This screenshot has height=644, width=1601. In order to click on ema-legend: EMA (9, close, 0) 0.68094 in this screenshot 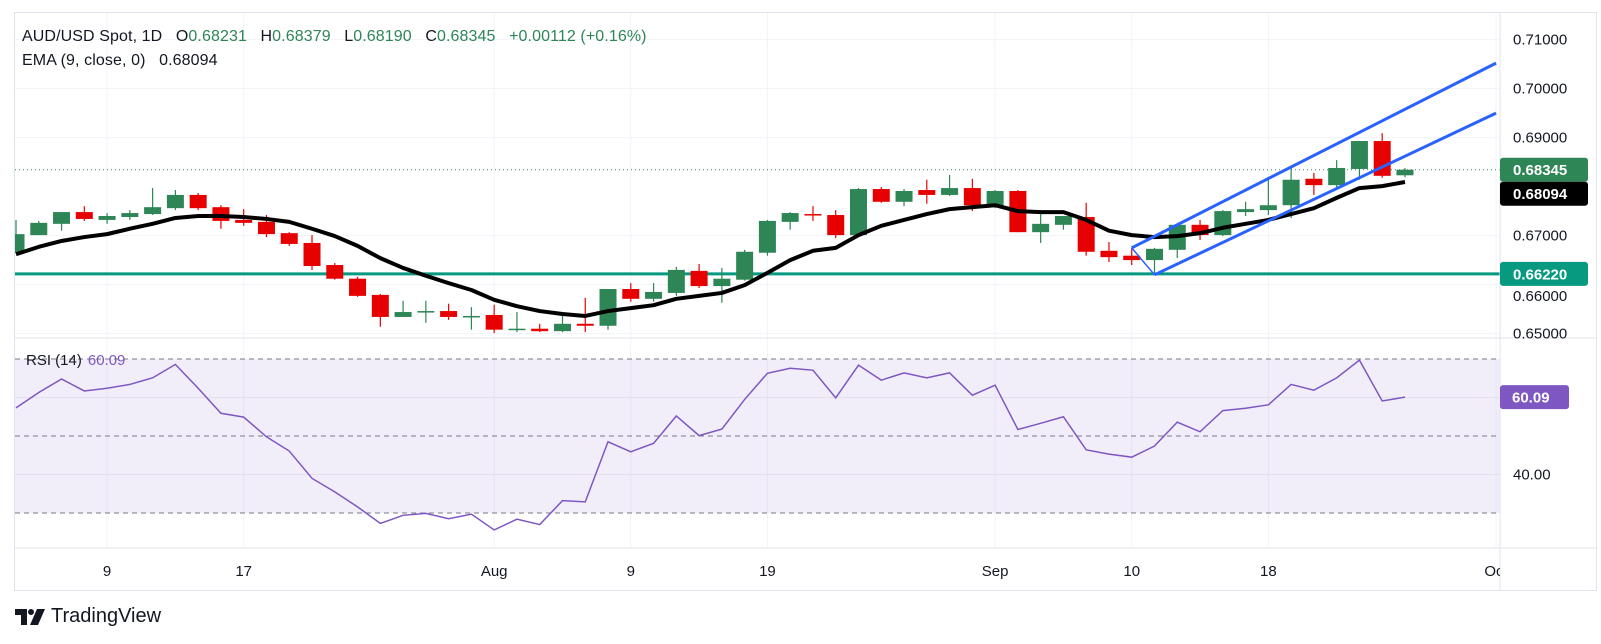, I will do `click(120, 61)`.